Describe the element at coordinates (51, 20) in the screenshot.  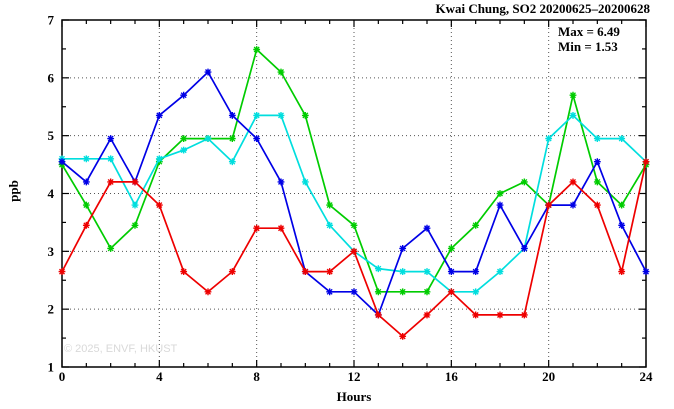
I see `y-tick-label: 7` at that location.